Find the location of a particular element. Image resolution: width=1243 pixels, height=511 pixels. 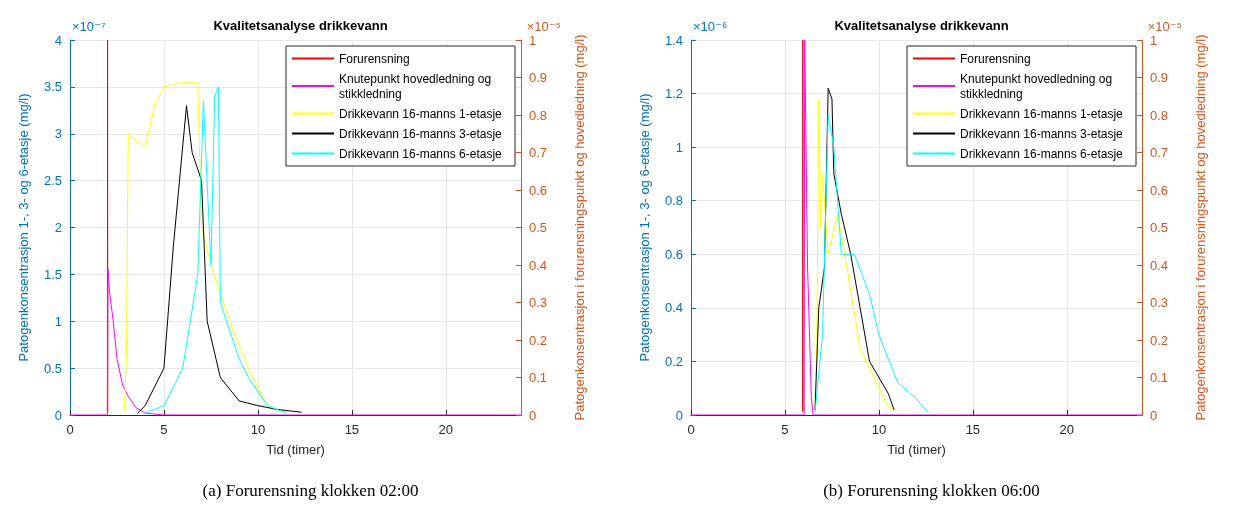

y-tick-label: 1.4 is located at coordinates (673, 40).